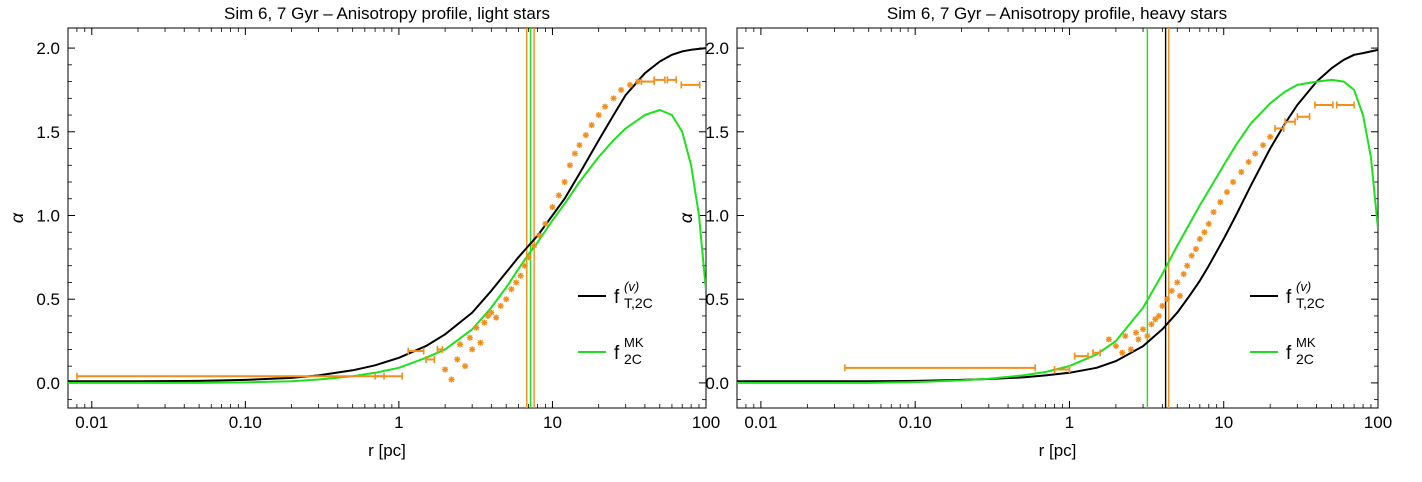 This screenshot has height=482, width=1422. Describe the element at coordinates (717, 132) in the screenshot. I see `y-tick-label: 1.5` at that location.